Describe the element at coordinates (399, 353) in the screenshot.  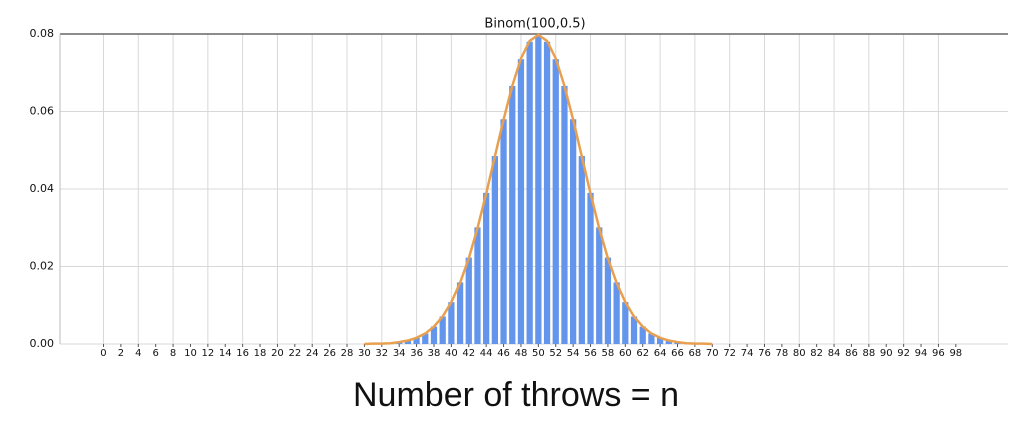
I see `x-tick-label: 34` at that location.